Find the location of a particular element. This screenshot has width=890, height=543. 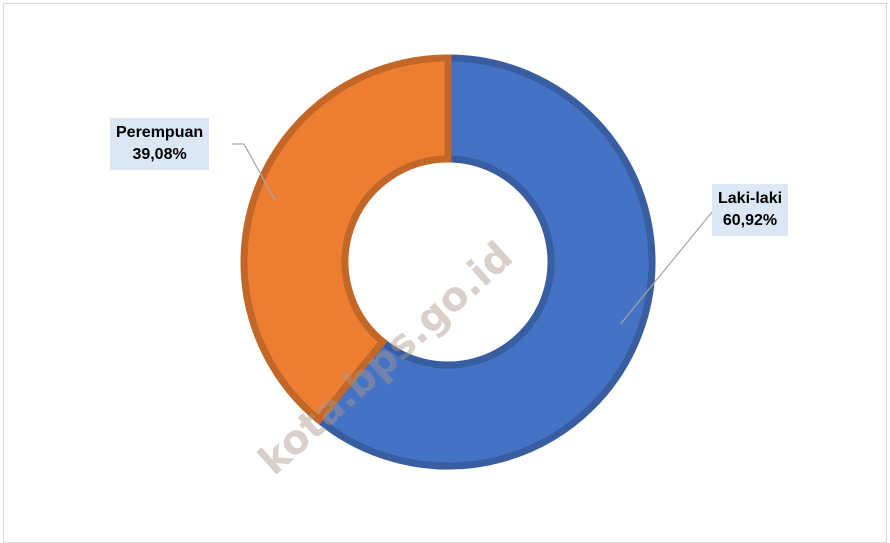

data-label-laki-laki: Laki-laki 60,92% is located at coordinates (750, 210).